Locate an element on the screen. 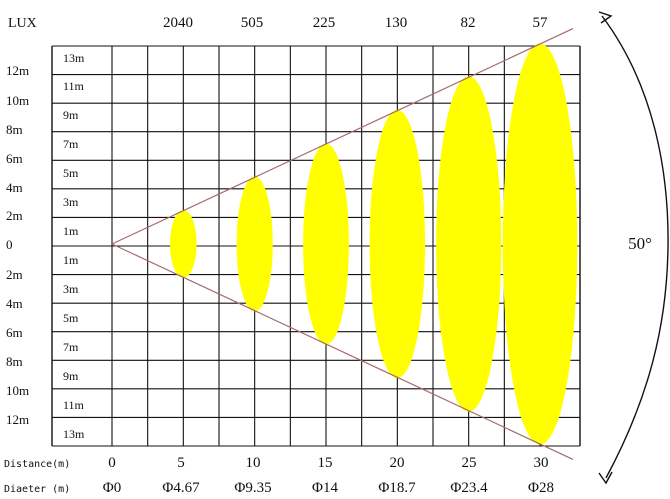 The width and height of the screenshot is (670, 499). beam-angle-label: 50° is located at coordinates (640, 243).